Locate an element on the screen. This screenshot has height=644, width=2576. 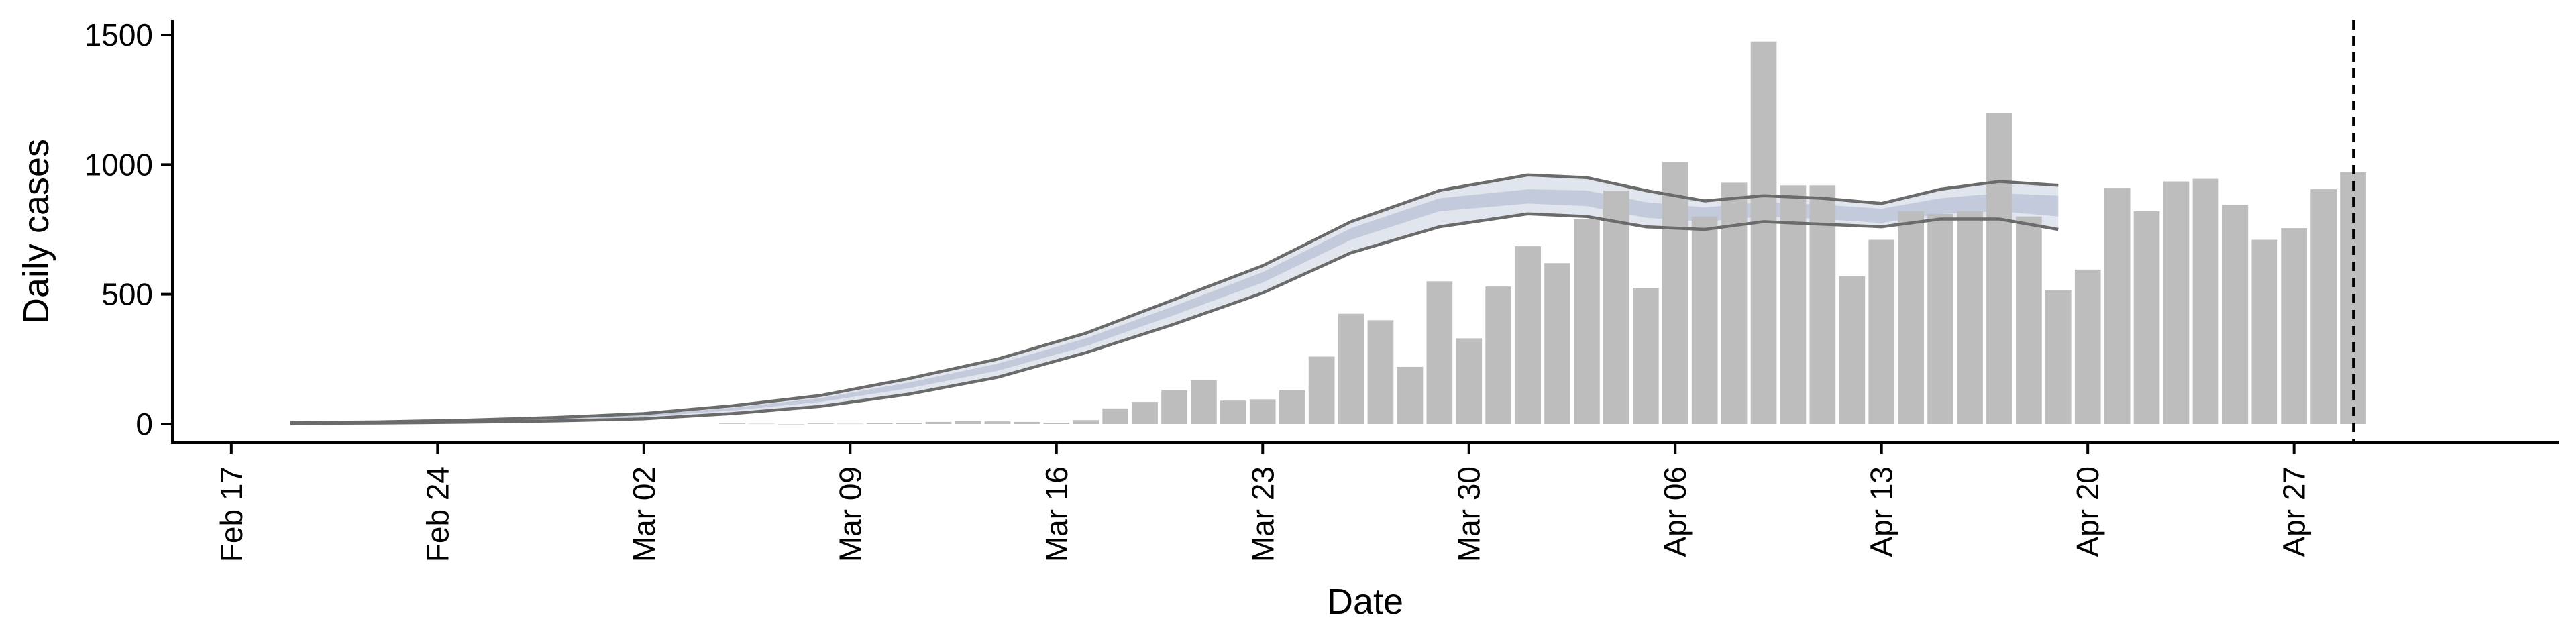
x-tick-label: Apr 27 is located at coordinates (2294, 511).